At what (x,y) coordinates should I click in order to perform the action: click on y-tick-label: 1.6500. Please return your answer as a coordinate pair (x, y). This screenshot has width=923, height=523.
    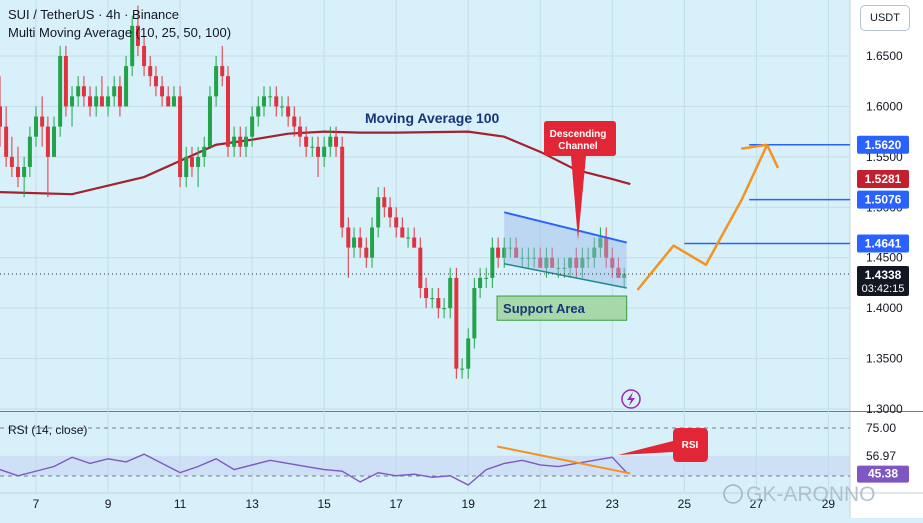
    Looking at the image, I should click on (884, 56).